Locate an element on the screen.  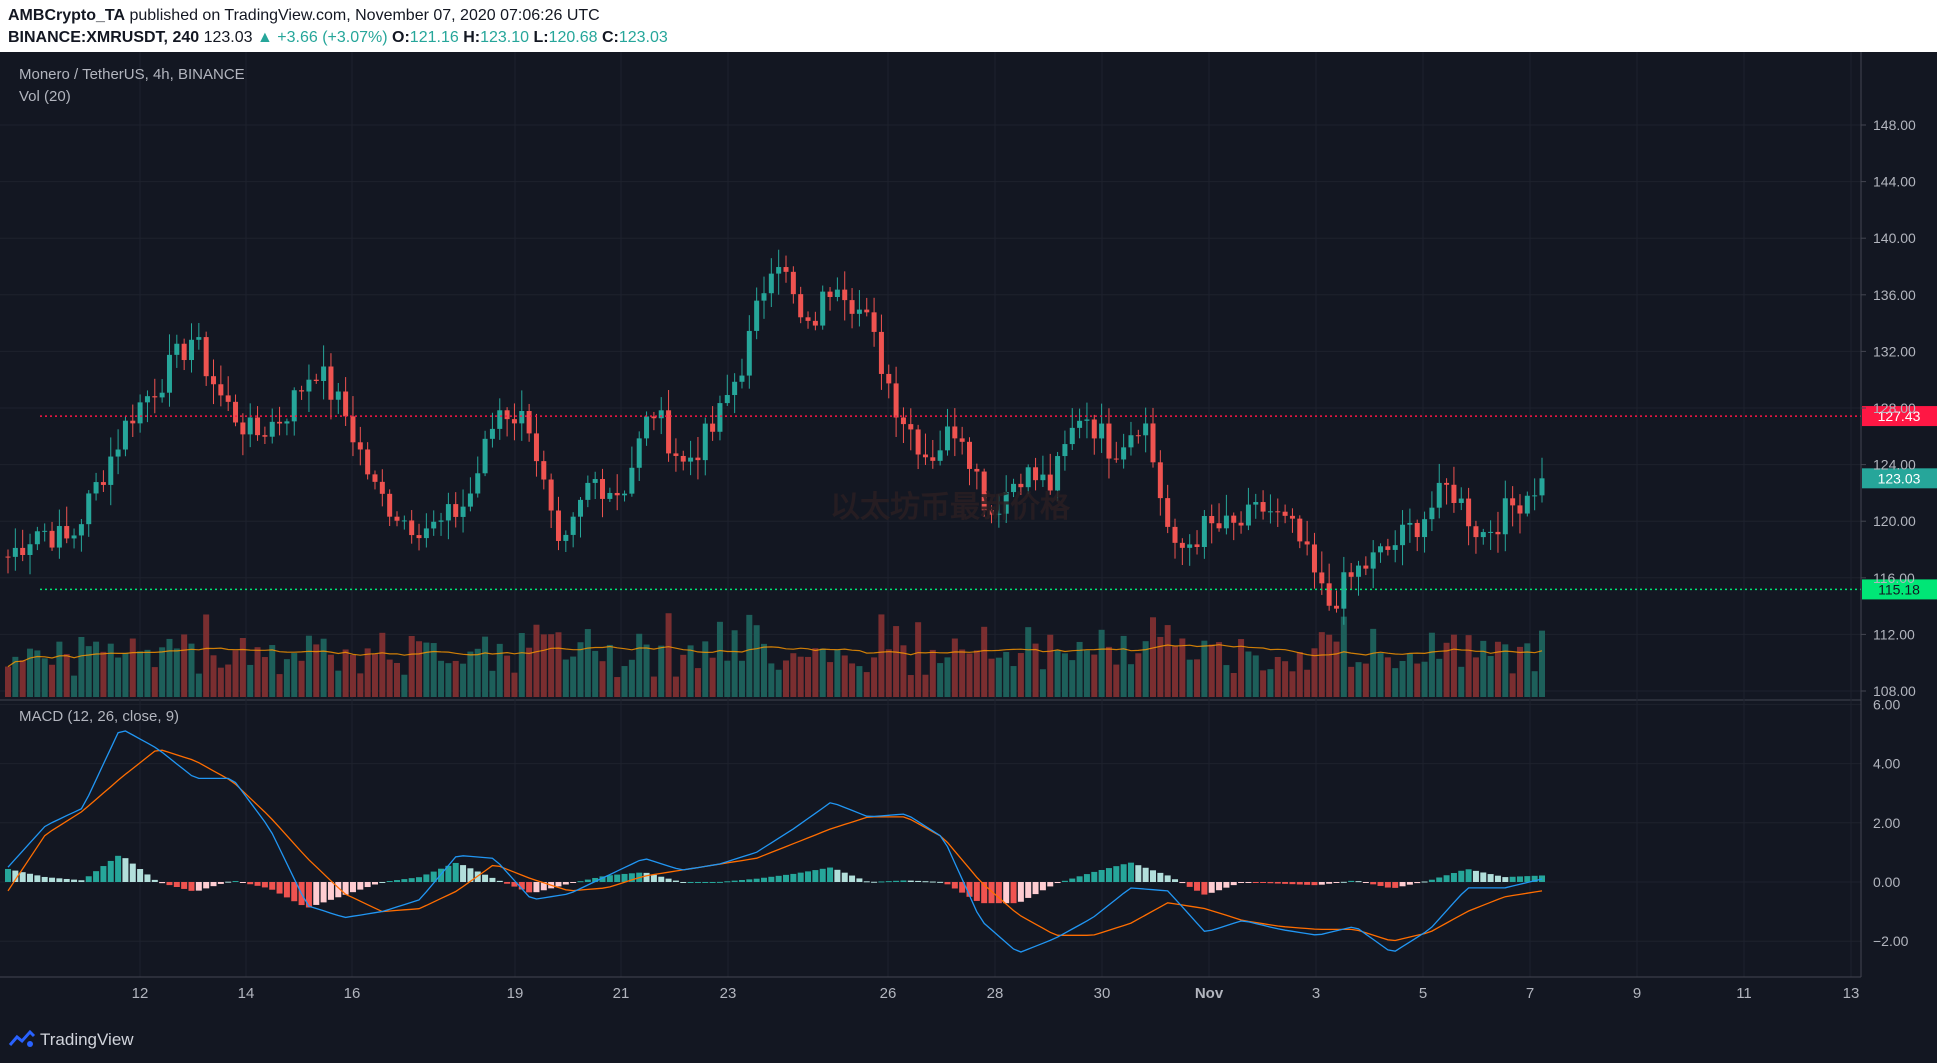
main-legend: Monero / TetherUS, 4h, BINANCE is located at coordinates (132, 74).